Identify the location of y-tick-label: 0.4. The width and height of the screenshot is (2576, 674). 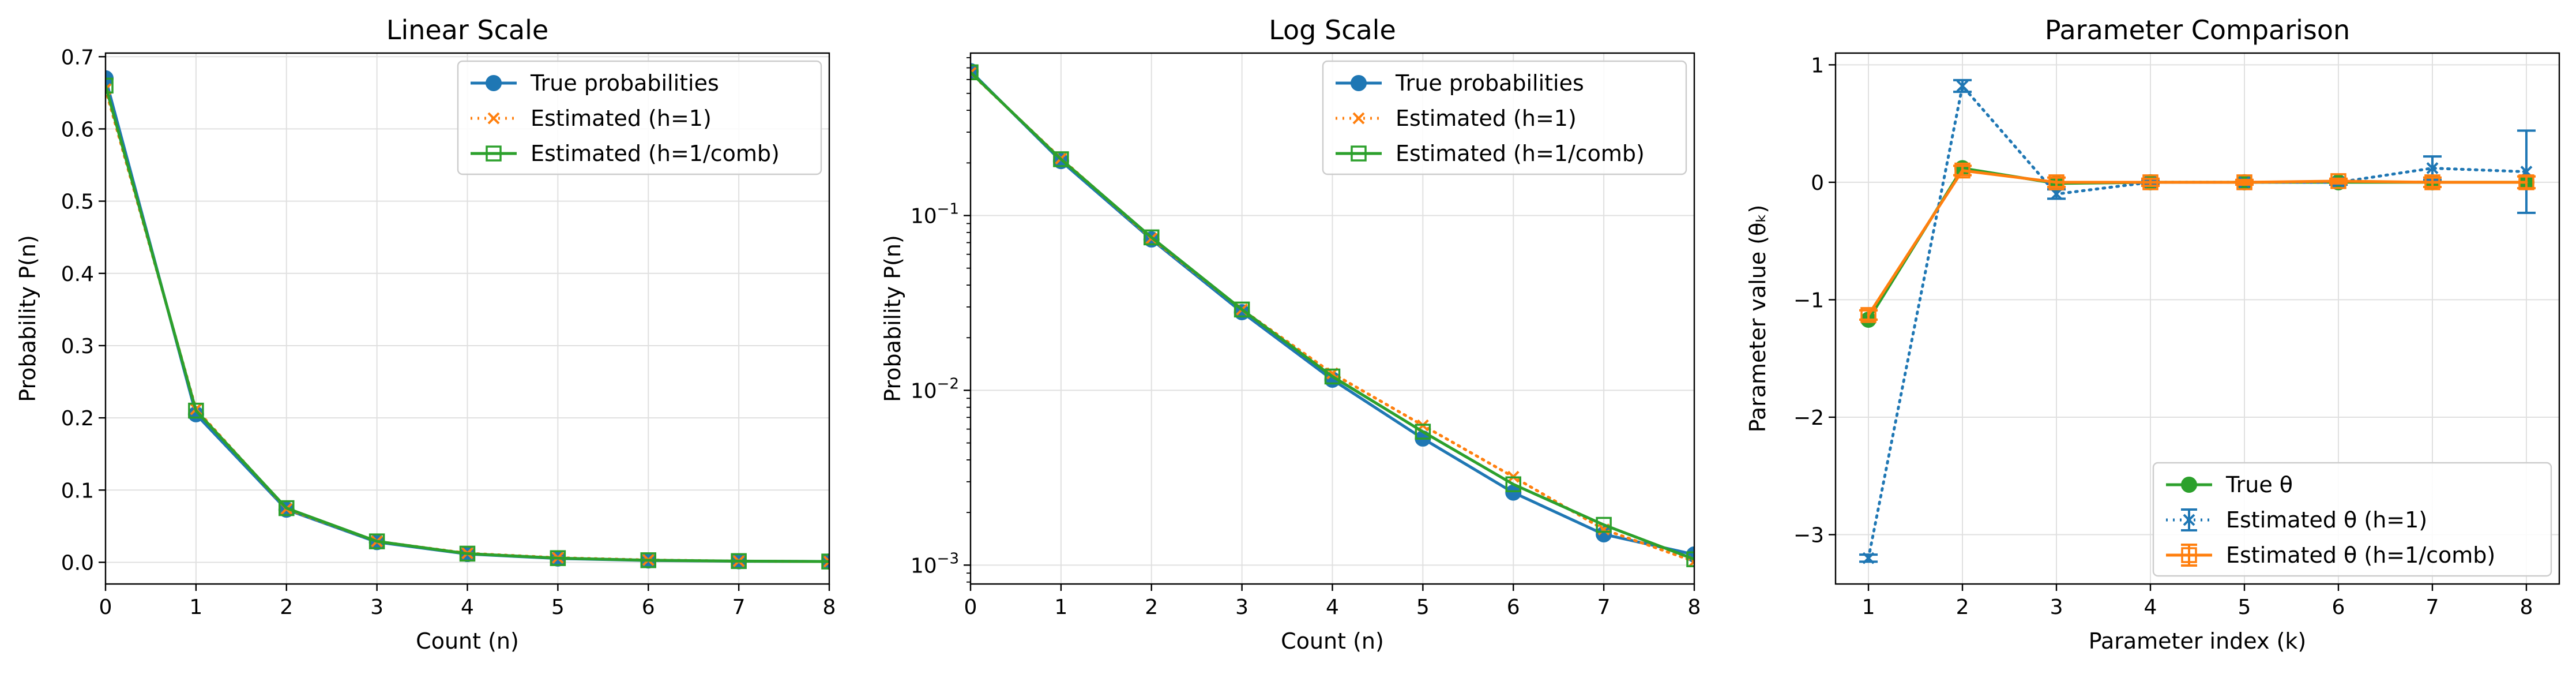
(77, 274).